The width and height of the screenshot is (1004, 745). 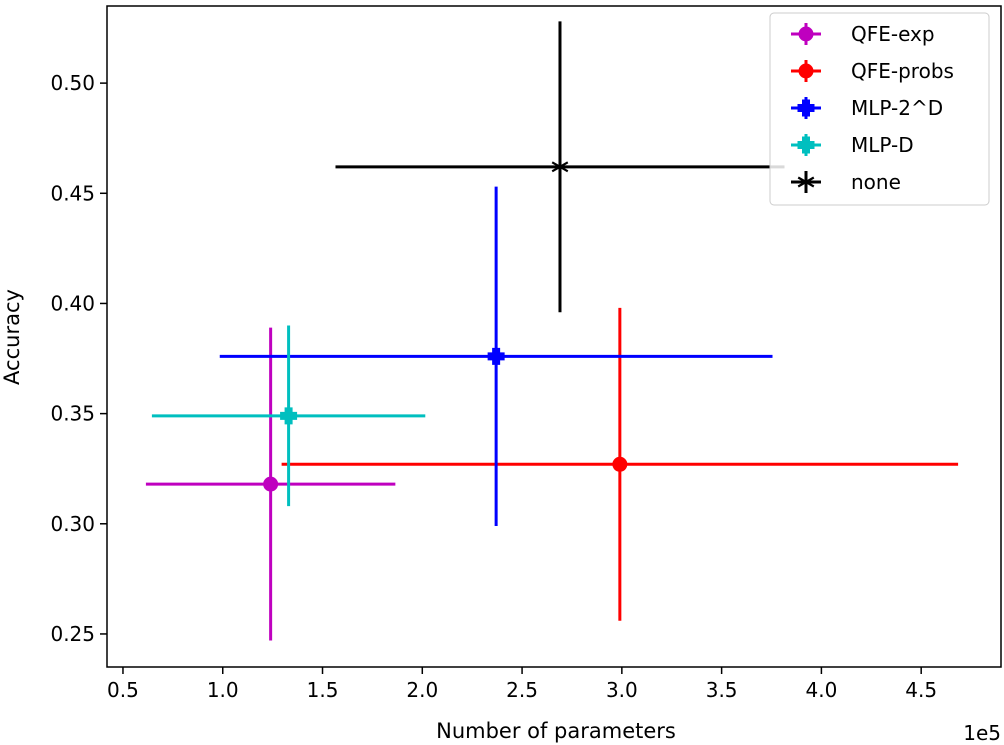 What do you see at coordinates (223, 690) in the screenshot?
I see `x-tick-label: 1.0` at bounding box center [223, 690].